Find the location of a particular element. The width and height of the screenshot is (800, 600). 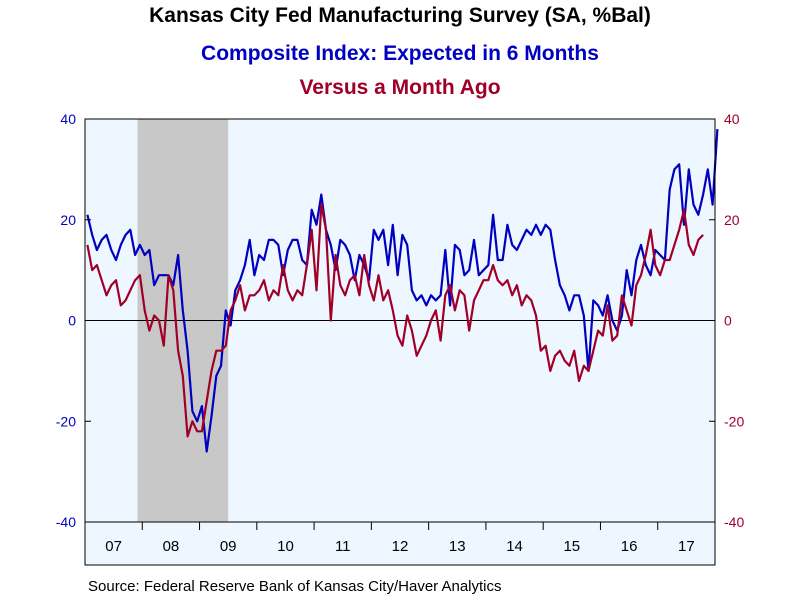

y-tick-label-left: -40 is located at coordinates (66, 522).